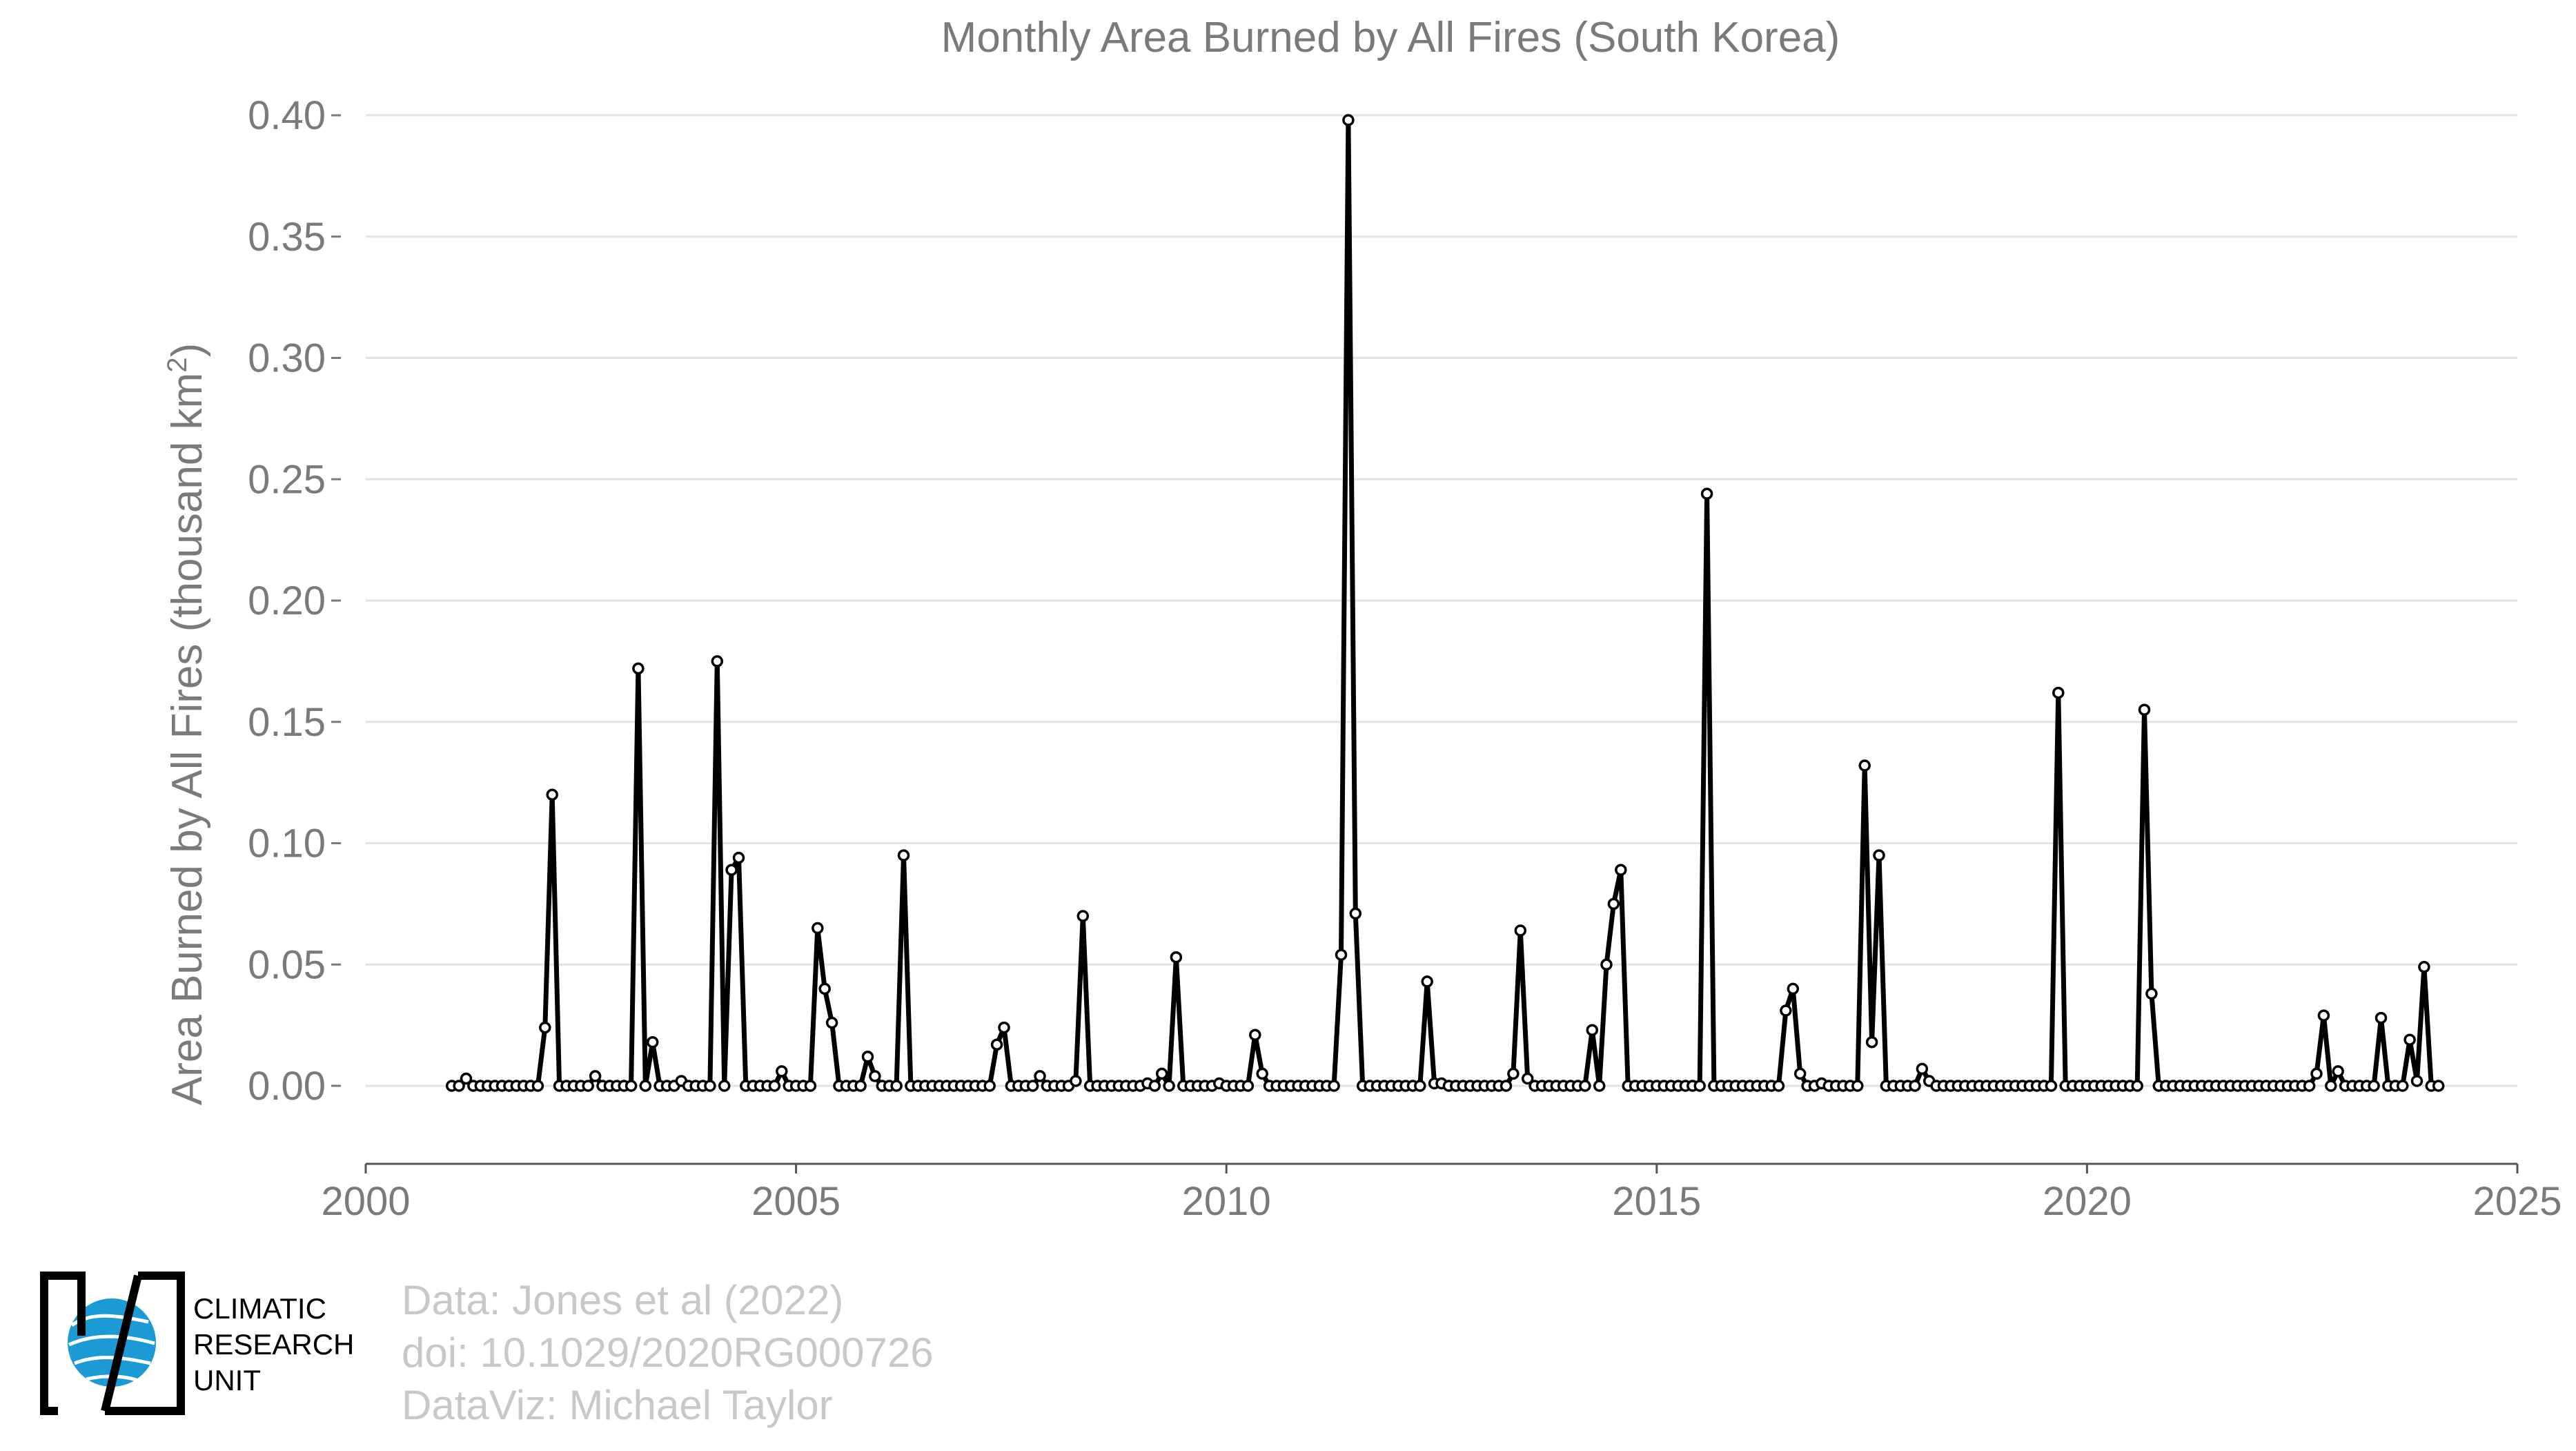 The height and width of the screenshot is (1451, 2576). I want to click on x-tick-label: 2020, so click(2087, 1201).